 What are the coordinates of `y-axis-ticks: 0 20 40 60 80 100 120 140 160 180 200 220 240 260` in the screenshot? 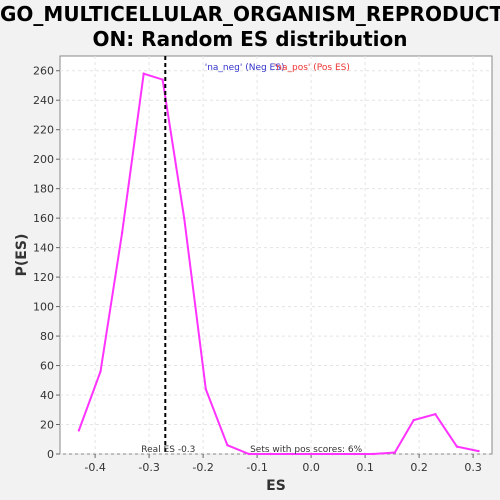 It's located at (46, 263).